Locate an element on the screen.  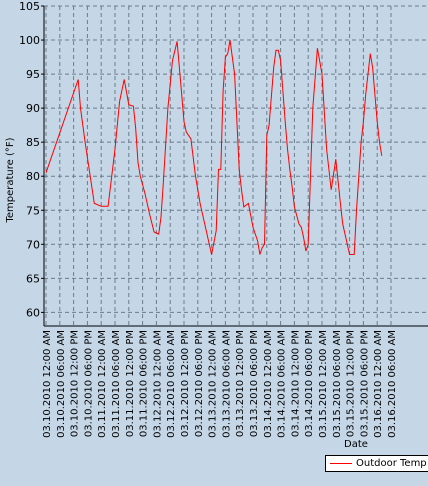
legend-swatch-outdoor-temp is located at coordinates (341, 463).